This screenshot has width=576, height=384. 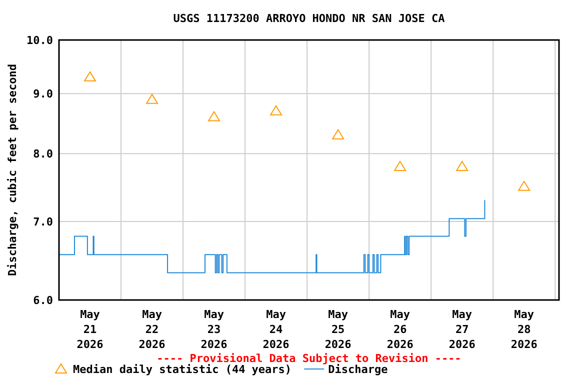 I want to click on x-tick-label: May 26 2026, so click(x=400, y=329).